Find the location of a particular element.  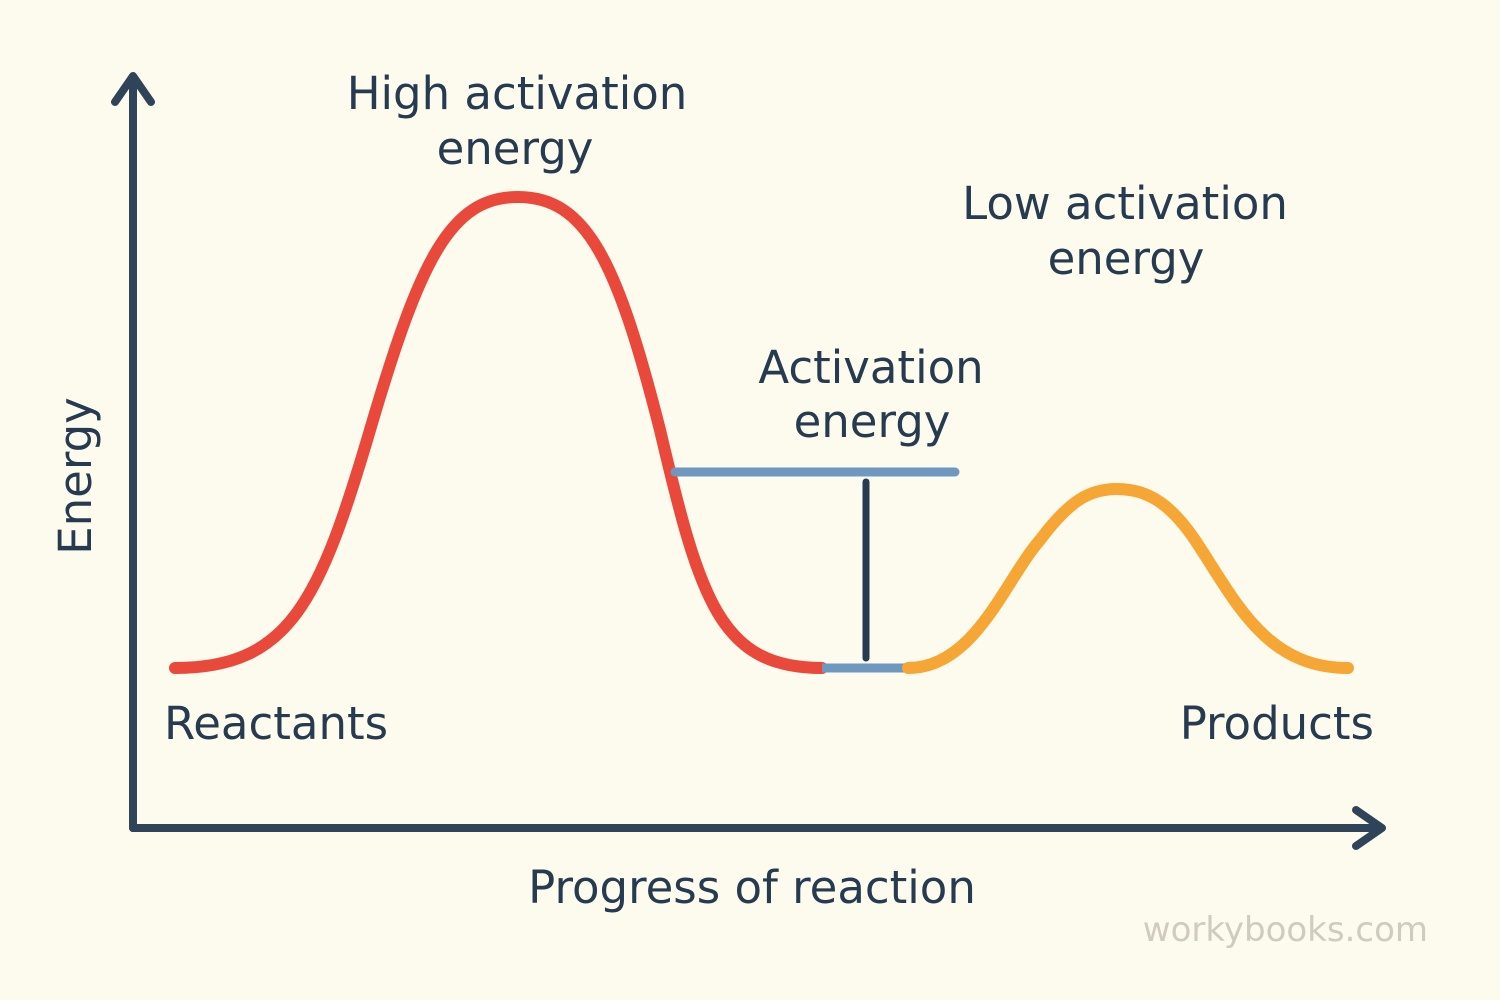

x-axis-arrowhead is located at coordinates (1369, 828).